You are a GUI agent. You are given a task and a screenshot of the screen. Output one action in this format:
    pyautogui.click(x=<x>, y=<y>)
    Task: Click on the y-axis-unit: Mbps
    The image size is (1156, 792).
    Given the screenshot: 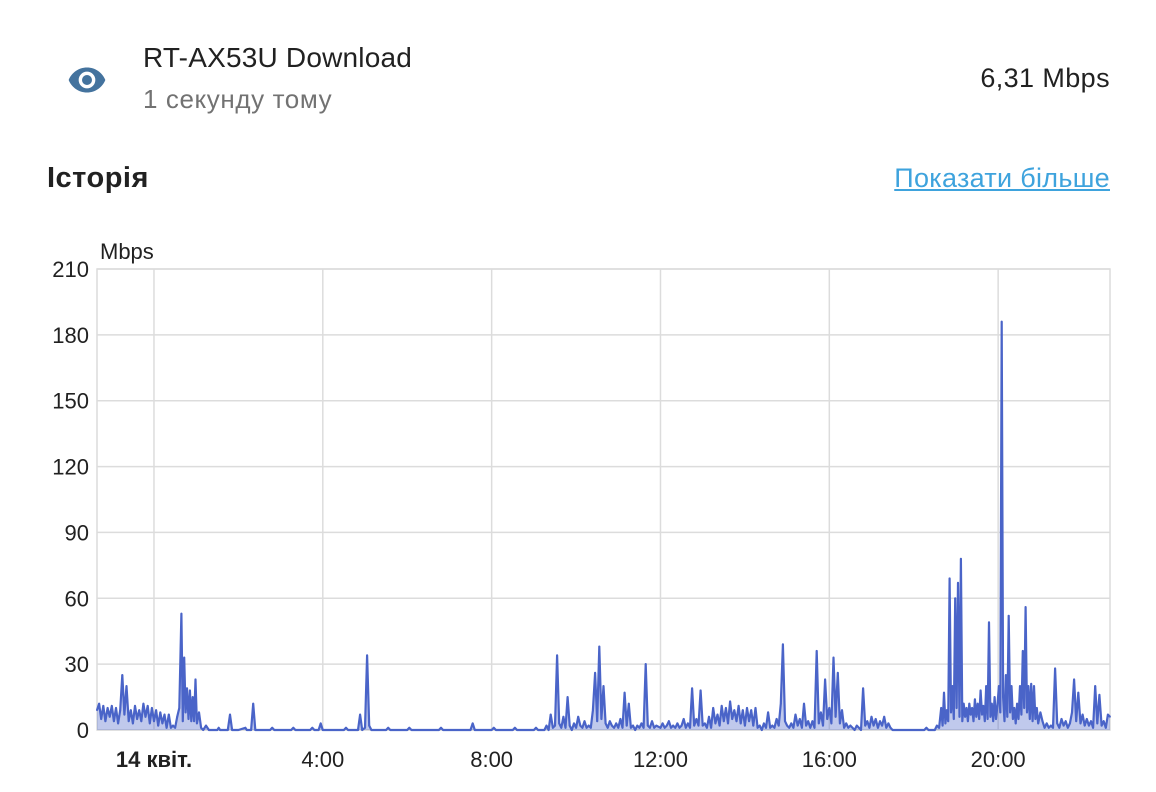 What is the action you would take?
    pyautogui.click(x=127, y=251)
    